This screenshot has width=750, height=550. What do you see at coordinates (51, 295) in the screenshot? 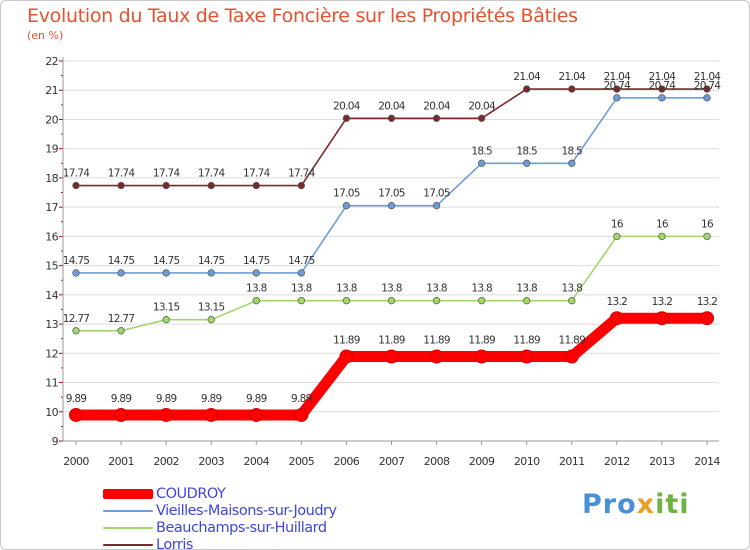
I see `y-tick-label: 14` at bounding box center [51, 295].